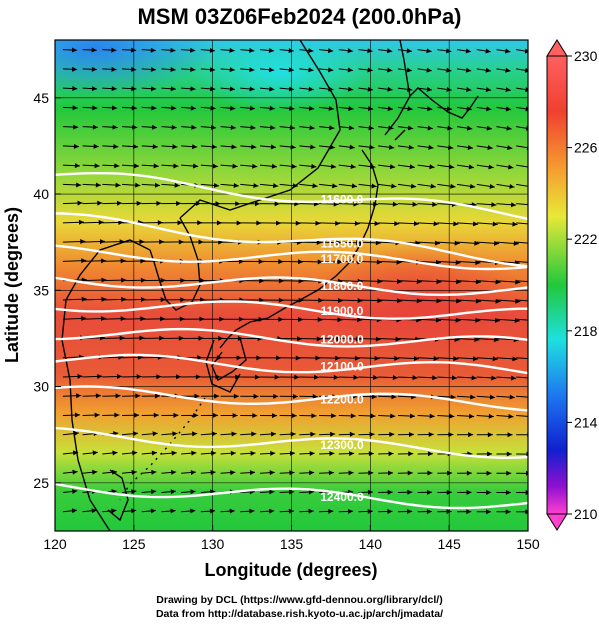 The width and height of the screenshot is (599, 625). I want to click on kyushu-coast, so click(223, 366).